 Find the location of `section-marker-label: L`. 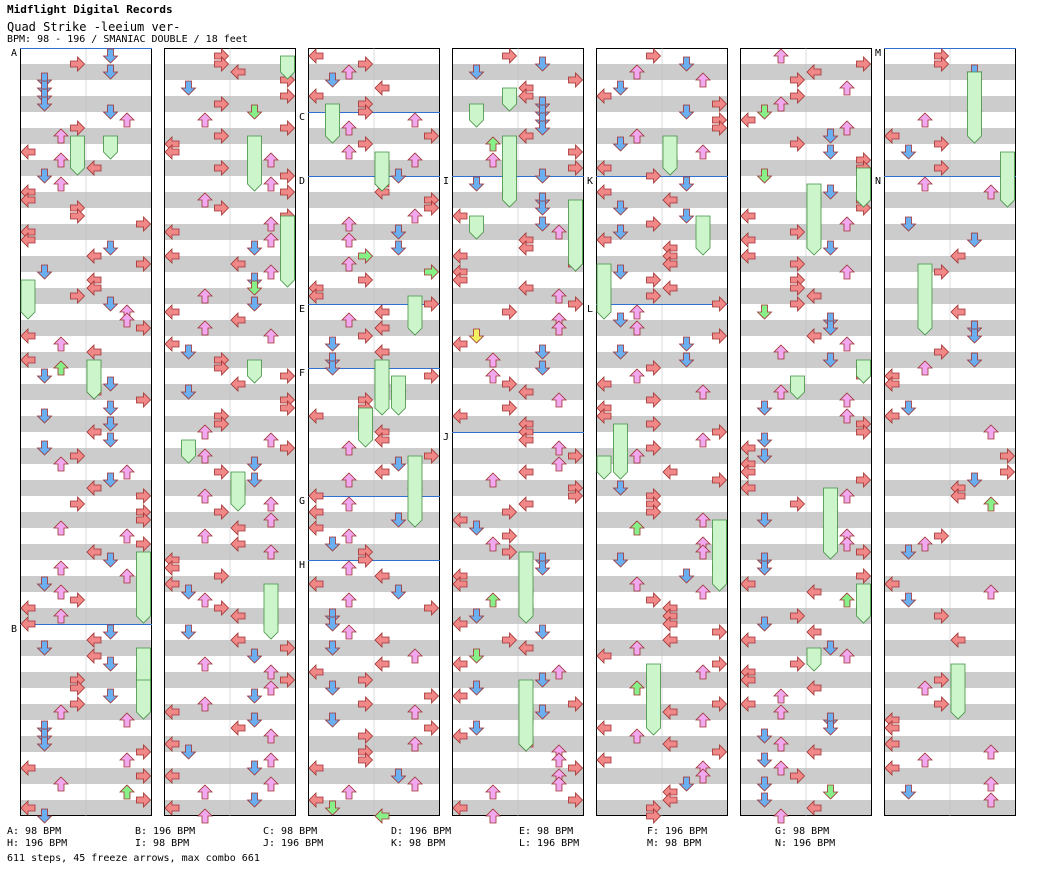

section-marker-label: L is located at coordinates (590, 309).